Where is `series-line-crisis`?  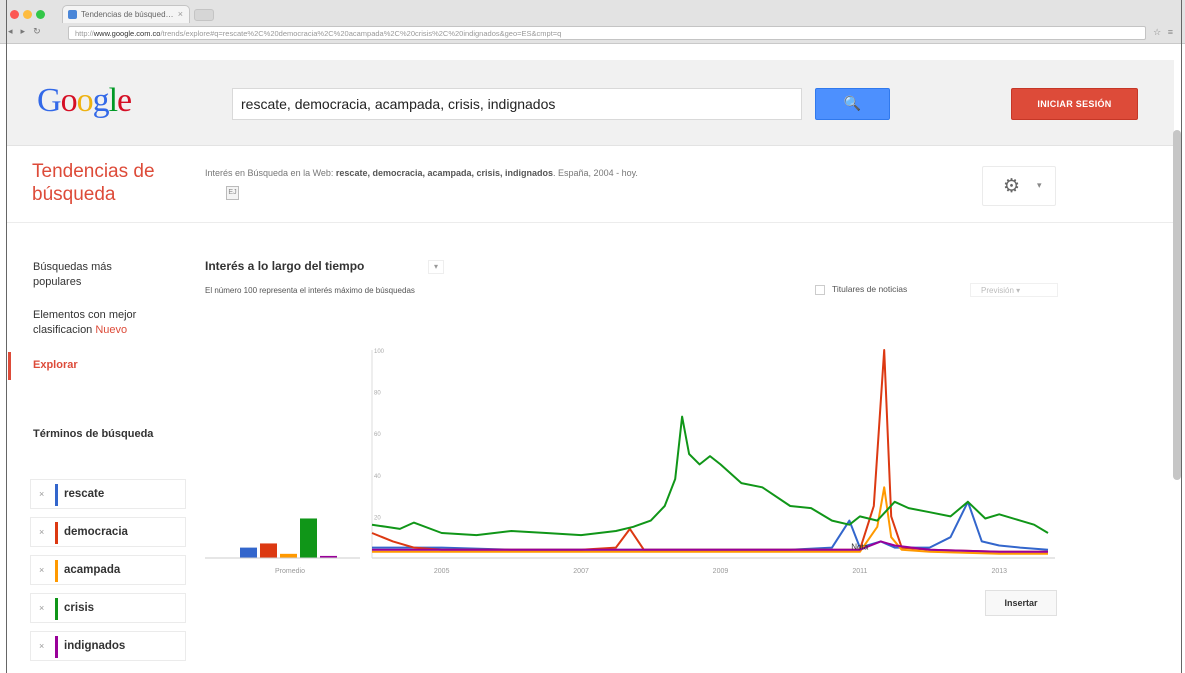 series-line-crisis is located at coordinates (710, 476).